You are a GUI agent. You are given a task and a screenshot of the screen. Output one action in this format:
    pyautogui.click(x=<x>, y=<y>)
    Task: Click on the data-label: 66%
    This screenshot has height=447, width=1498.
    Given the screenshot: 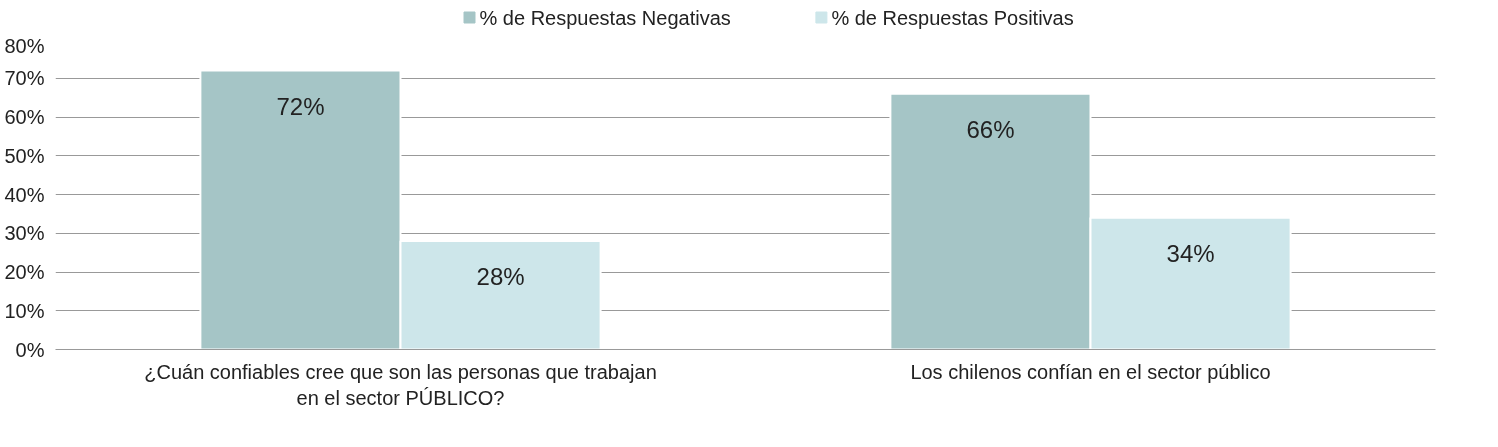 What is the action you would take?
    pyautogui.click(x=990, y=129)
    